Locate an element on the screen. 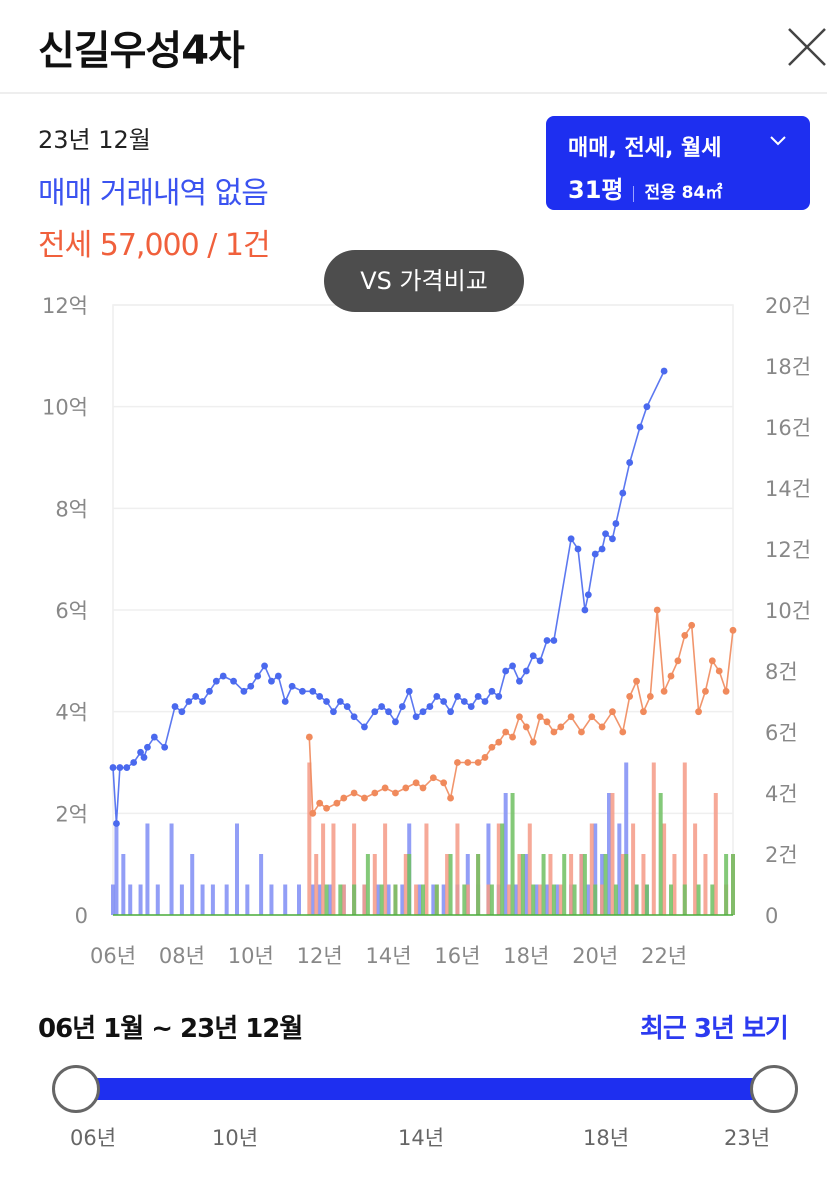  x-tick-label: 12년 is located at coordinates (320, 956).